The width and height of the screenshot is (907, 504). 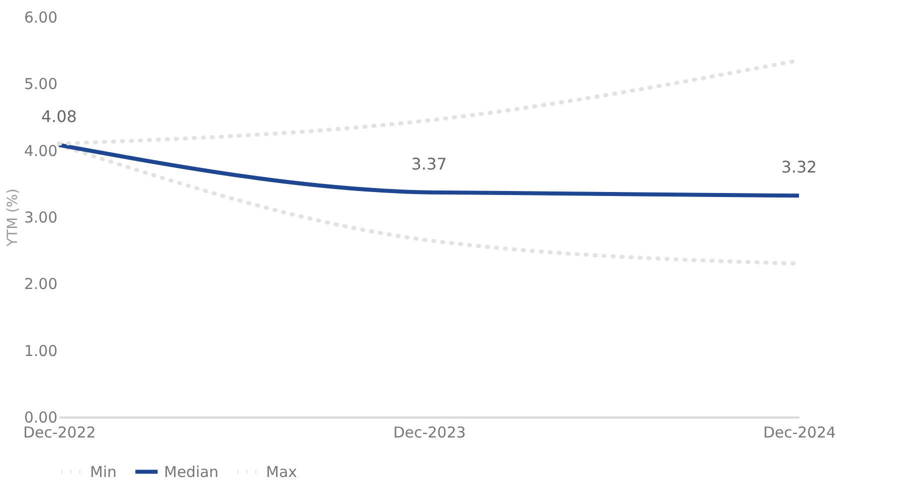 What do you see at coordinates (41, 351) in the screenshot?
I see `y-tick-label: 1.00` at bounding box center [41, 351].